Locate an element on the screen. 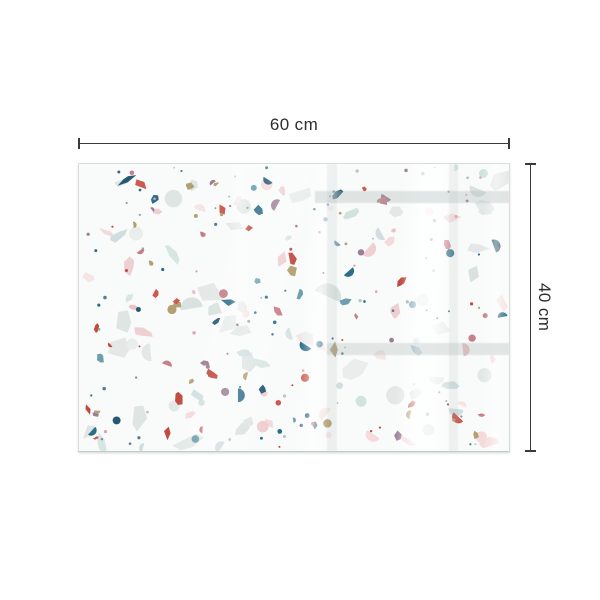  width-dimension-tick-right is located at coordinates (509, 143).